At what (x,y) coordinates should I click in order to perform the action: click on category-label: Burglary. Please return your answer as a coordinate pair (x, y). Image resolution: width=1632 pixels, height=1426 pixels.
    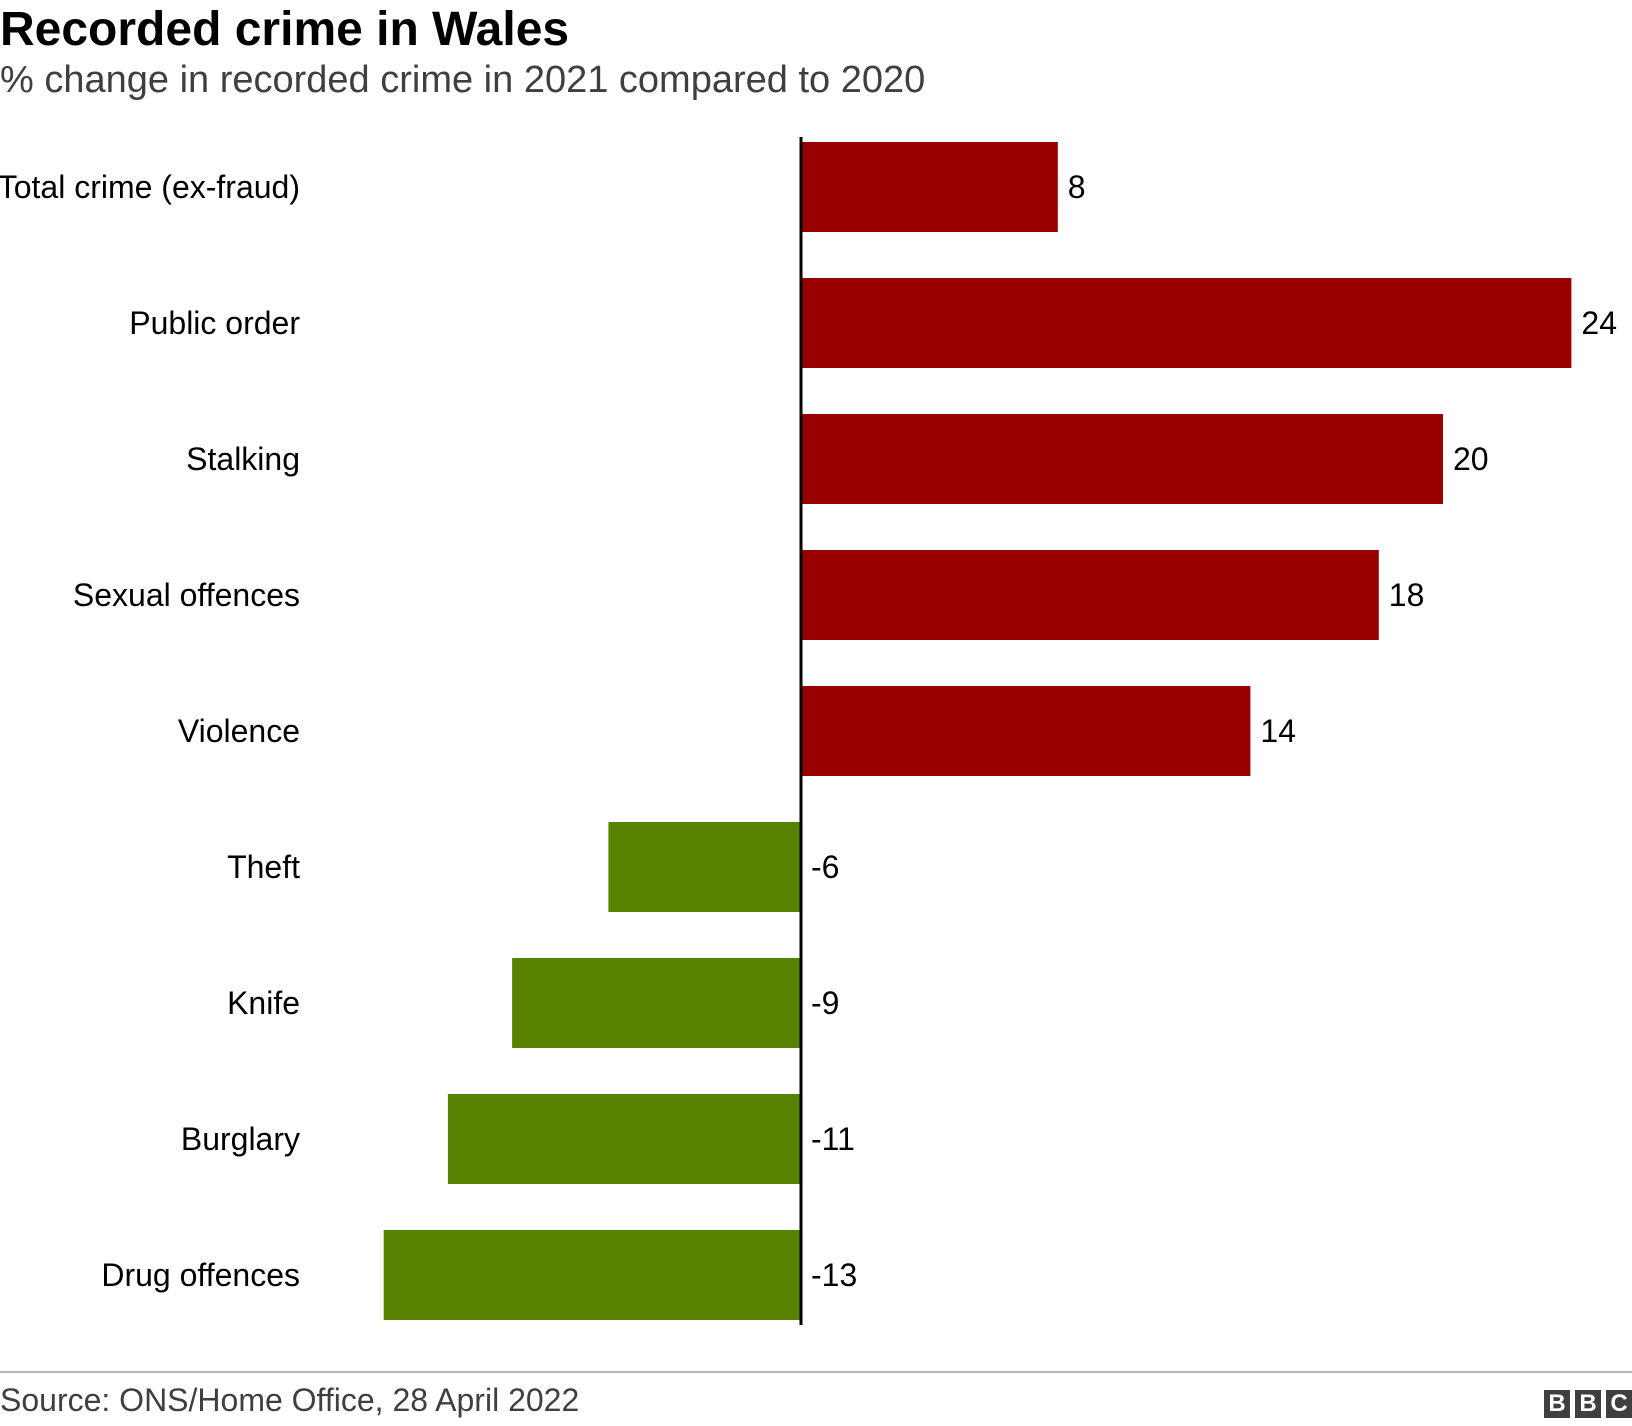
    Looking at the image, I should click on (240, 1139).